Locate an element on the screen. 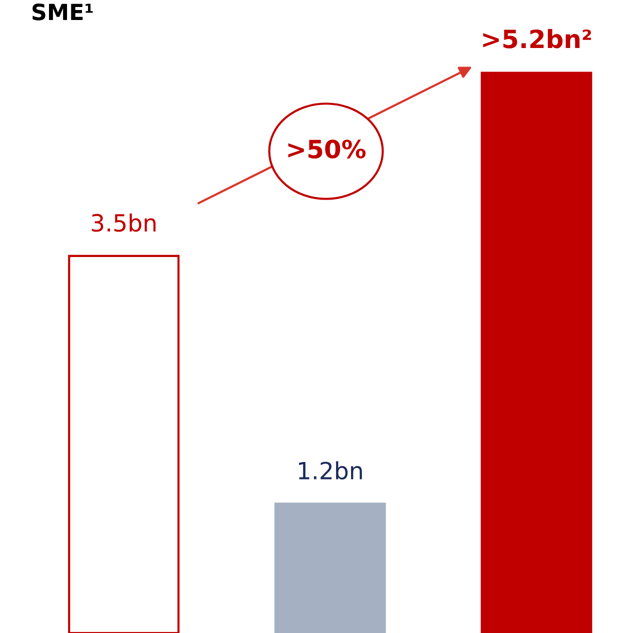 This screenshot has height=633, width=619. data-label: 1.2bn is located at coordinates (330, 470).